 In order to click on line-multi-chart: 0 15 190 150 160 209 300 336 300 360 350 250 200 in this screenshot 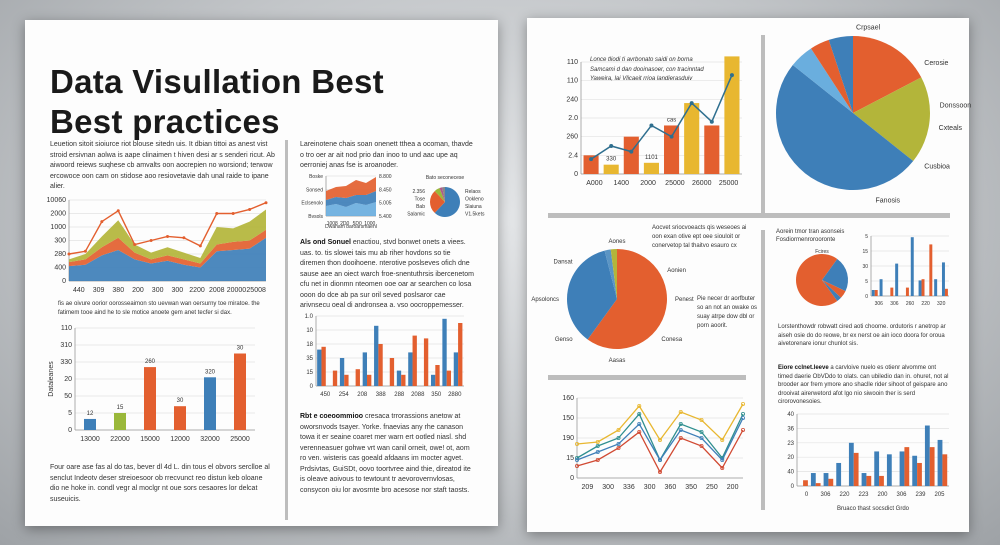, I will do `click(653, 443)`.